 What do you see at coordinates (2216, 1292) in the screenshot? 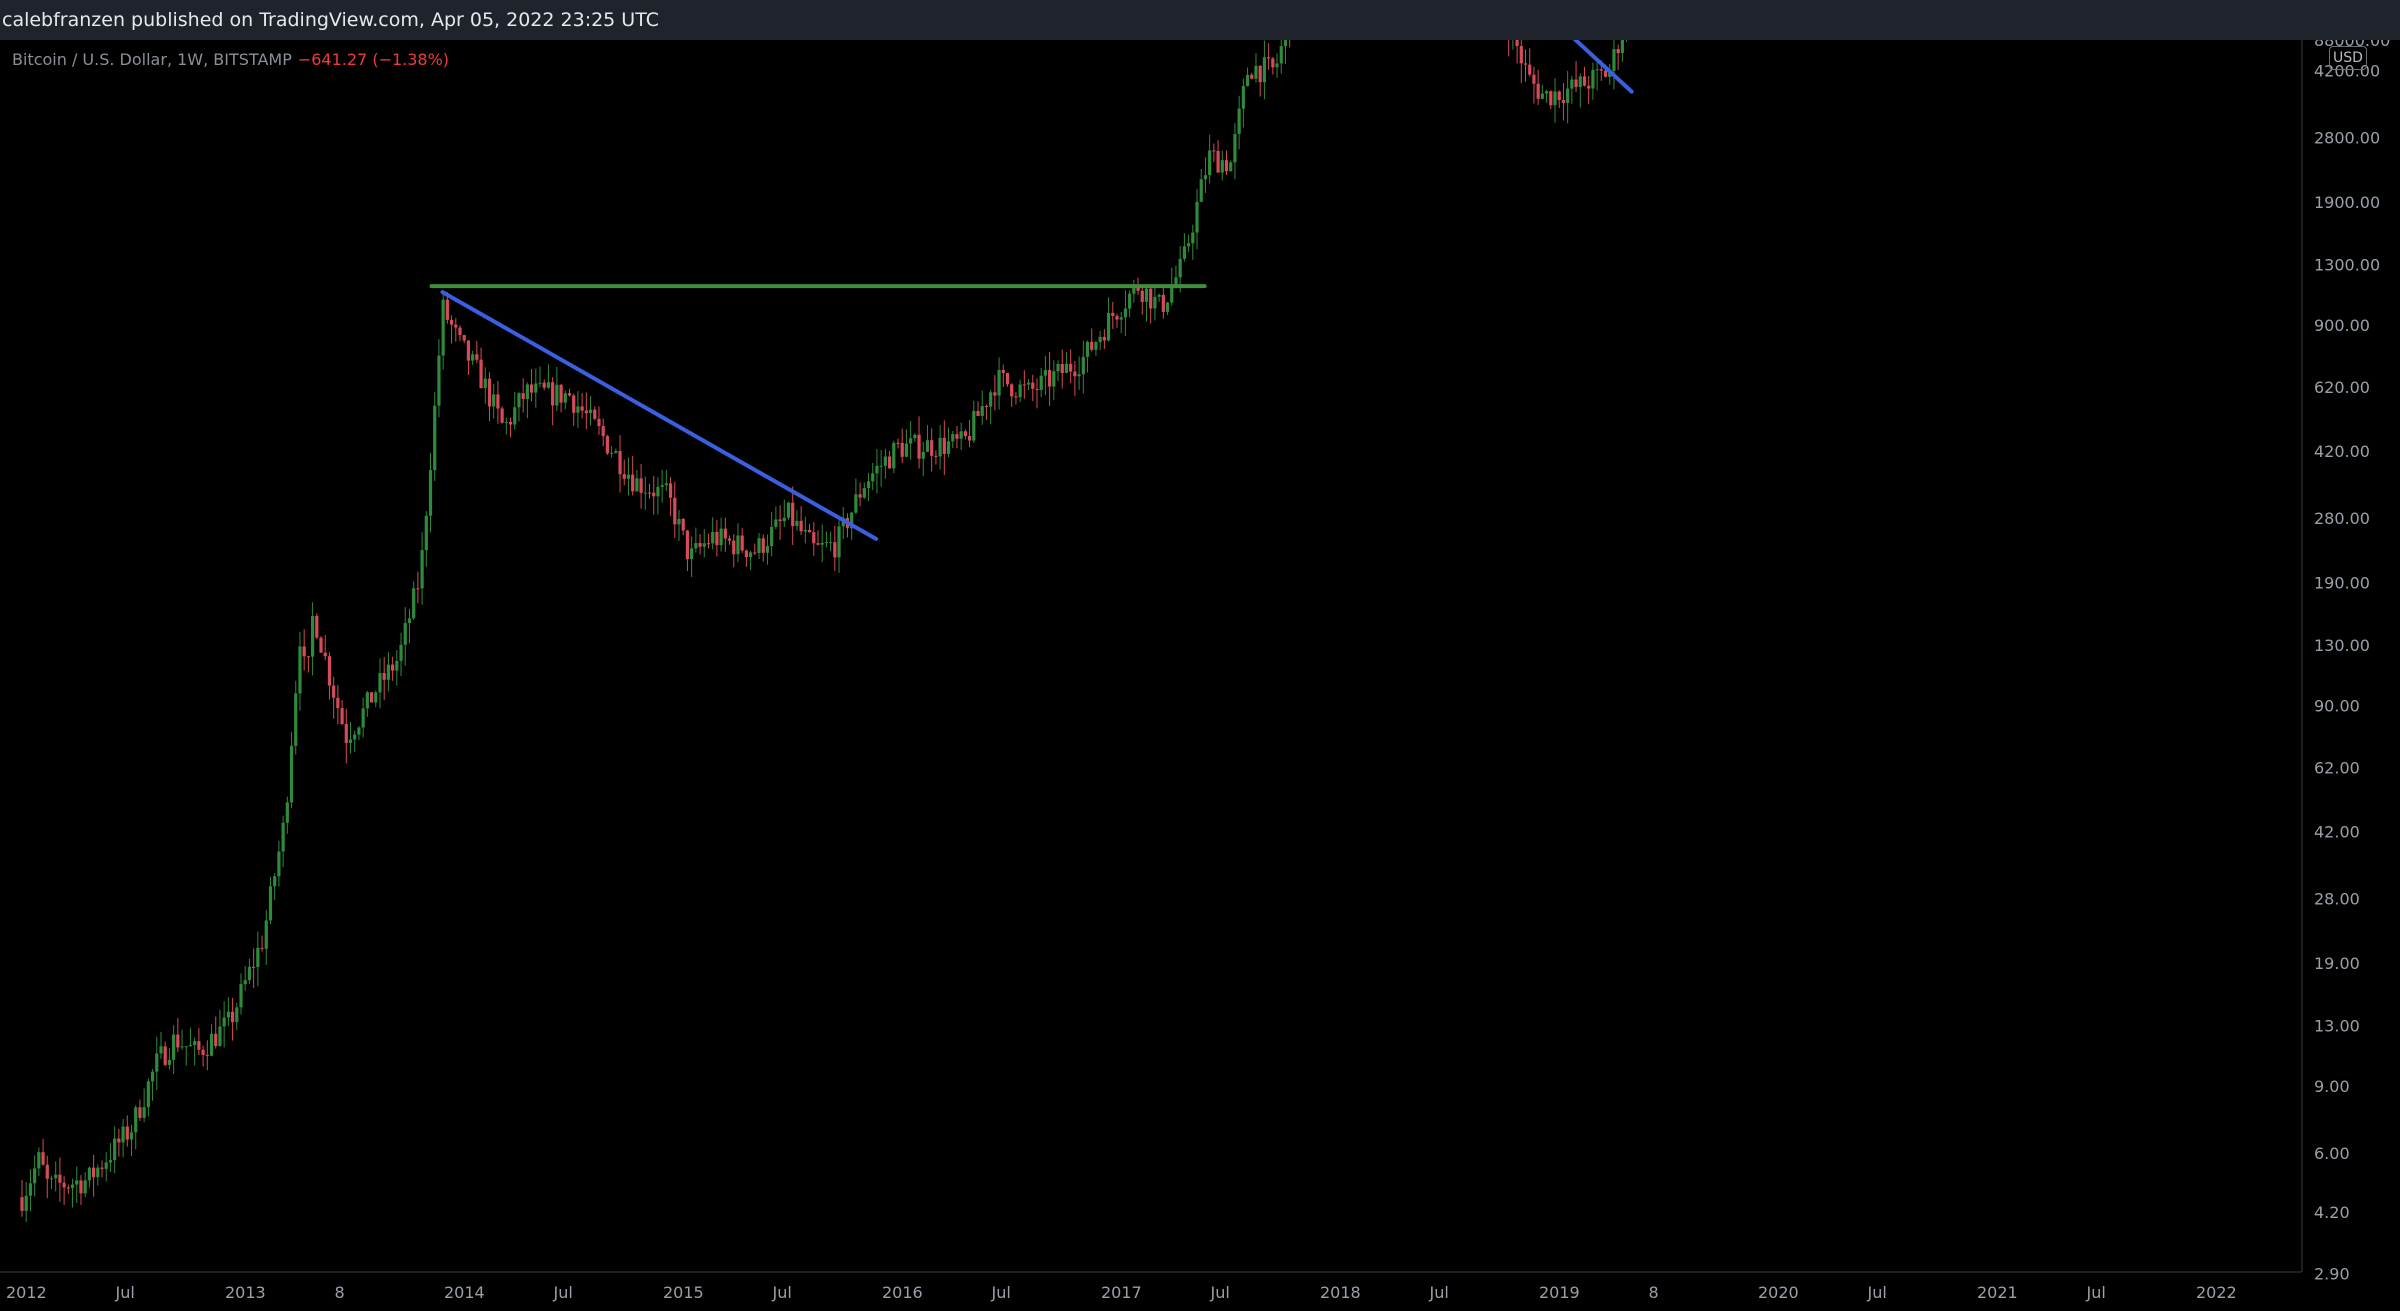
I see `x-tick-label: 2022` at bounding box center [2216, 1292].